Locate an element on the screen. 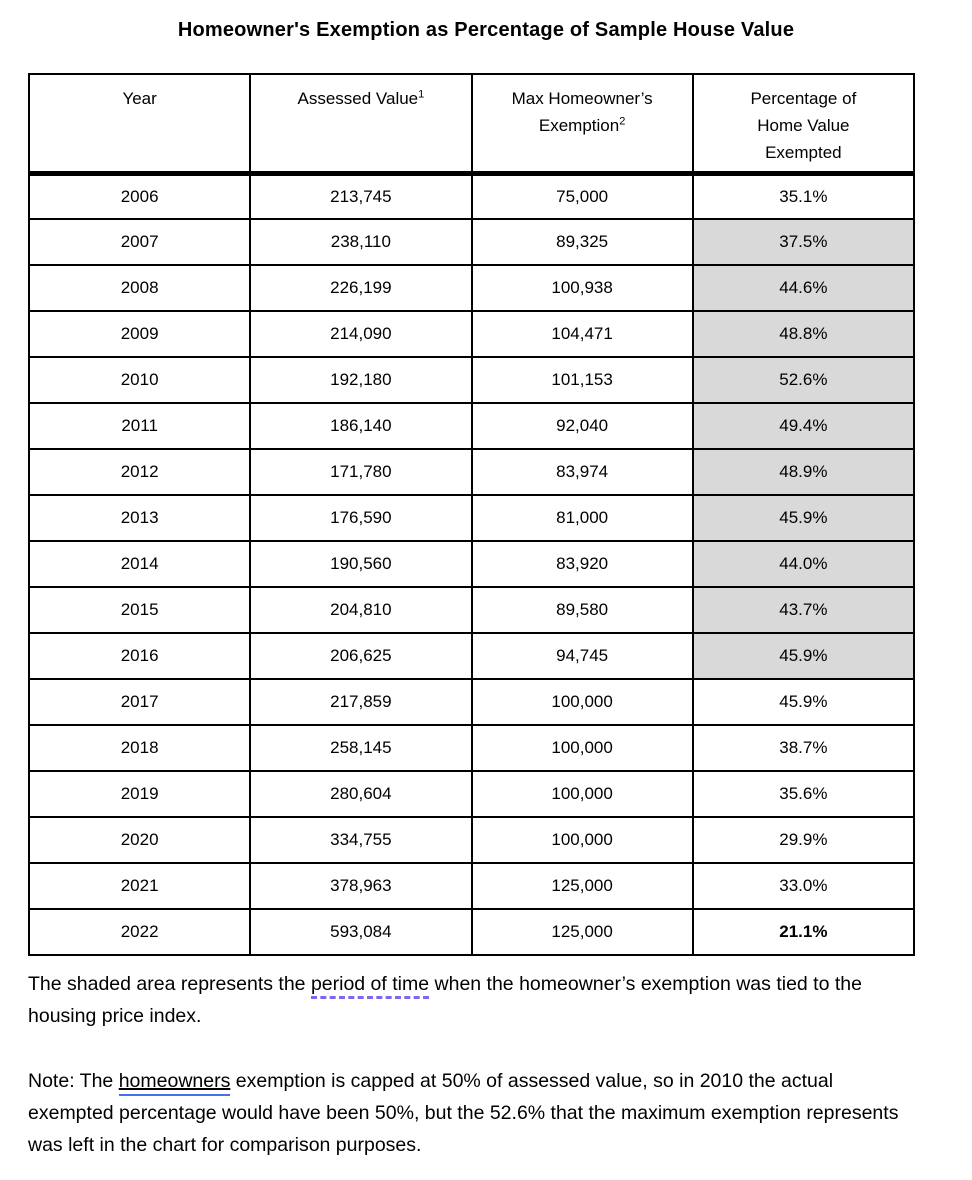  column-header-label: Percentage of Home Value Exempted is located at coordinates (803, 125).